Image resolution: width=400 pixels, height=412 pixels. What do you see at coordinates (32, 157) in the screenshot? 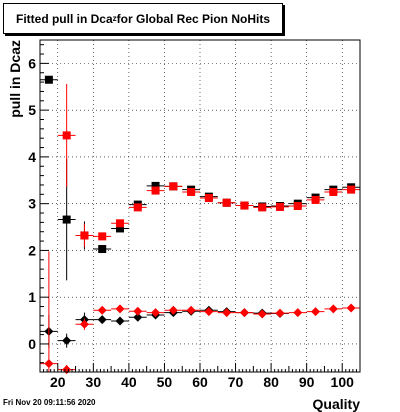
I see `y-tick-label: 4` at bounding box center [32, 157].